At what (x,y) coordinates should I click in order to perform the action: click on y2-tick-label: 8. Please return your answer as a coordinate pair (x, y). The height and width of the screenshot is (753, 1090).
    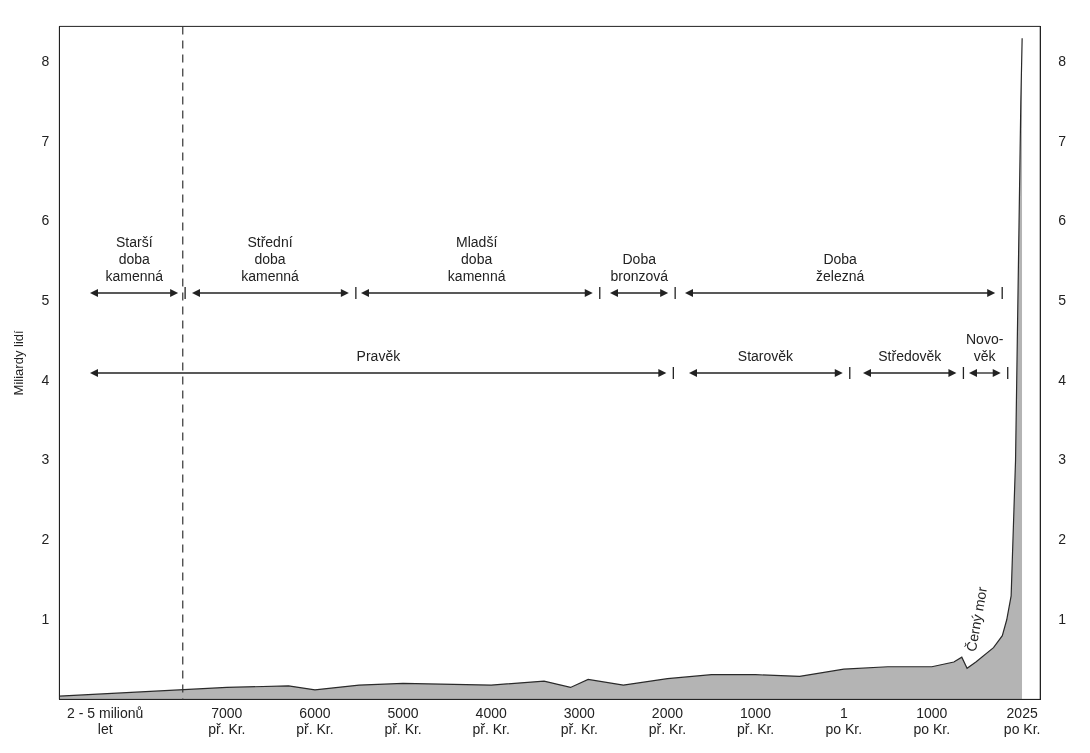
    Looking at the image, I should click on (1062, 61).